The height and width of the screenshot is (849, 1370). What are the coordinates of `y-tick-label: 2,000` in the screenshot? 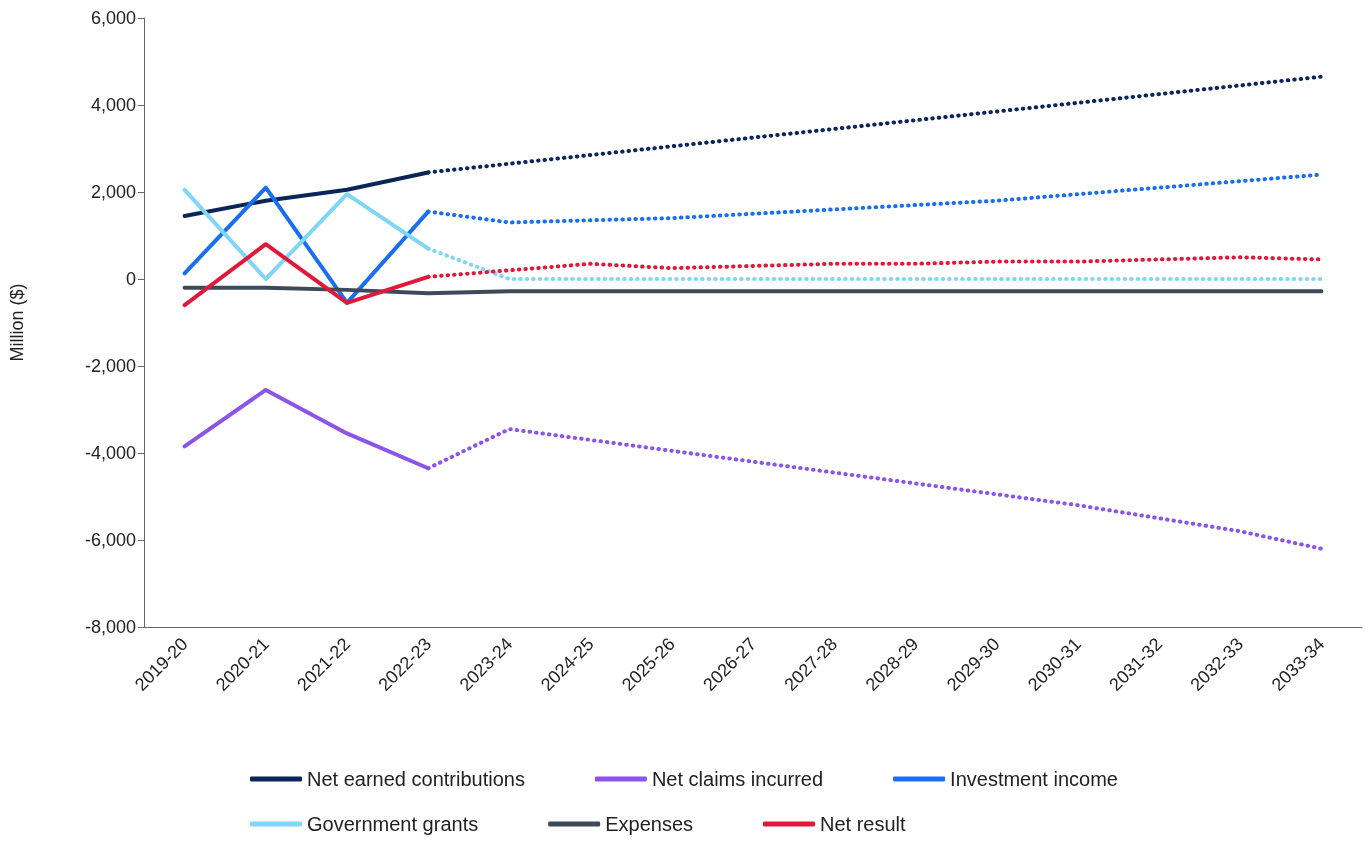 It's located at (113, 192).